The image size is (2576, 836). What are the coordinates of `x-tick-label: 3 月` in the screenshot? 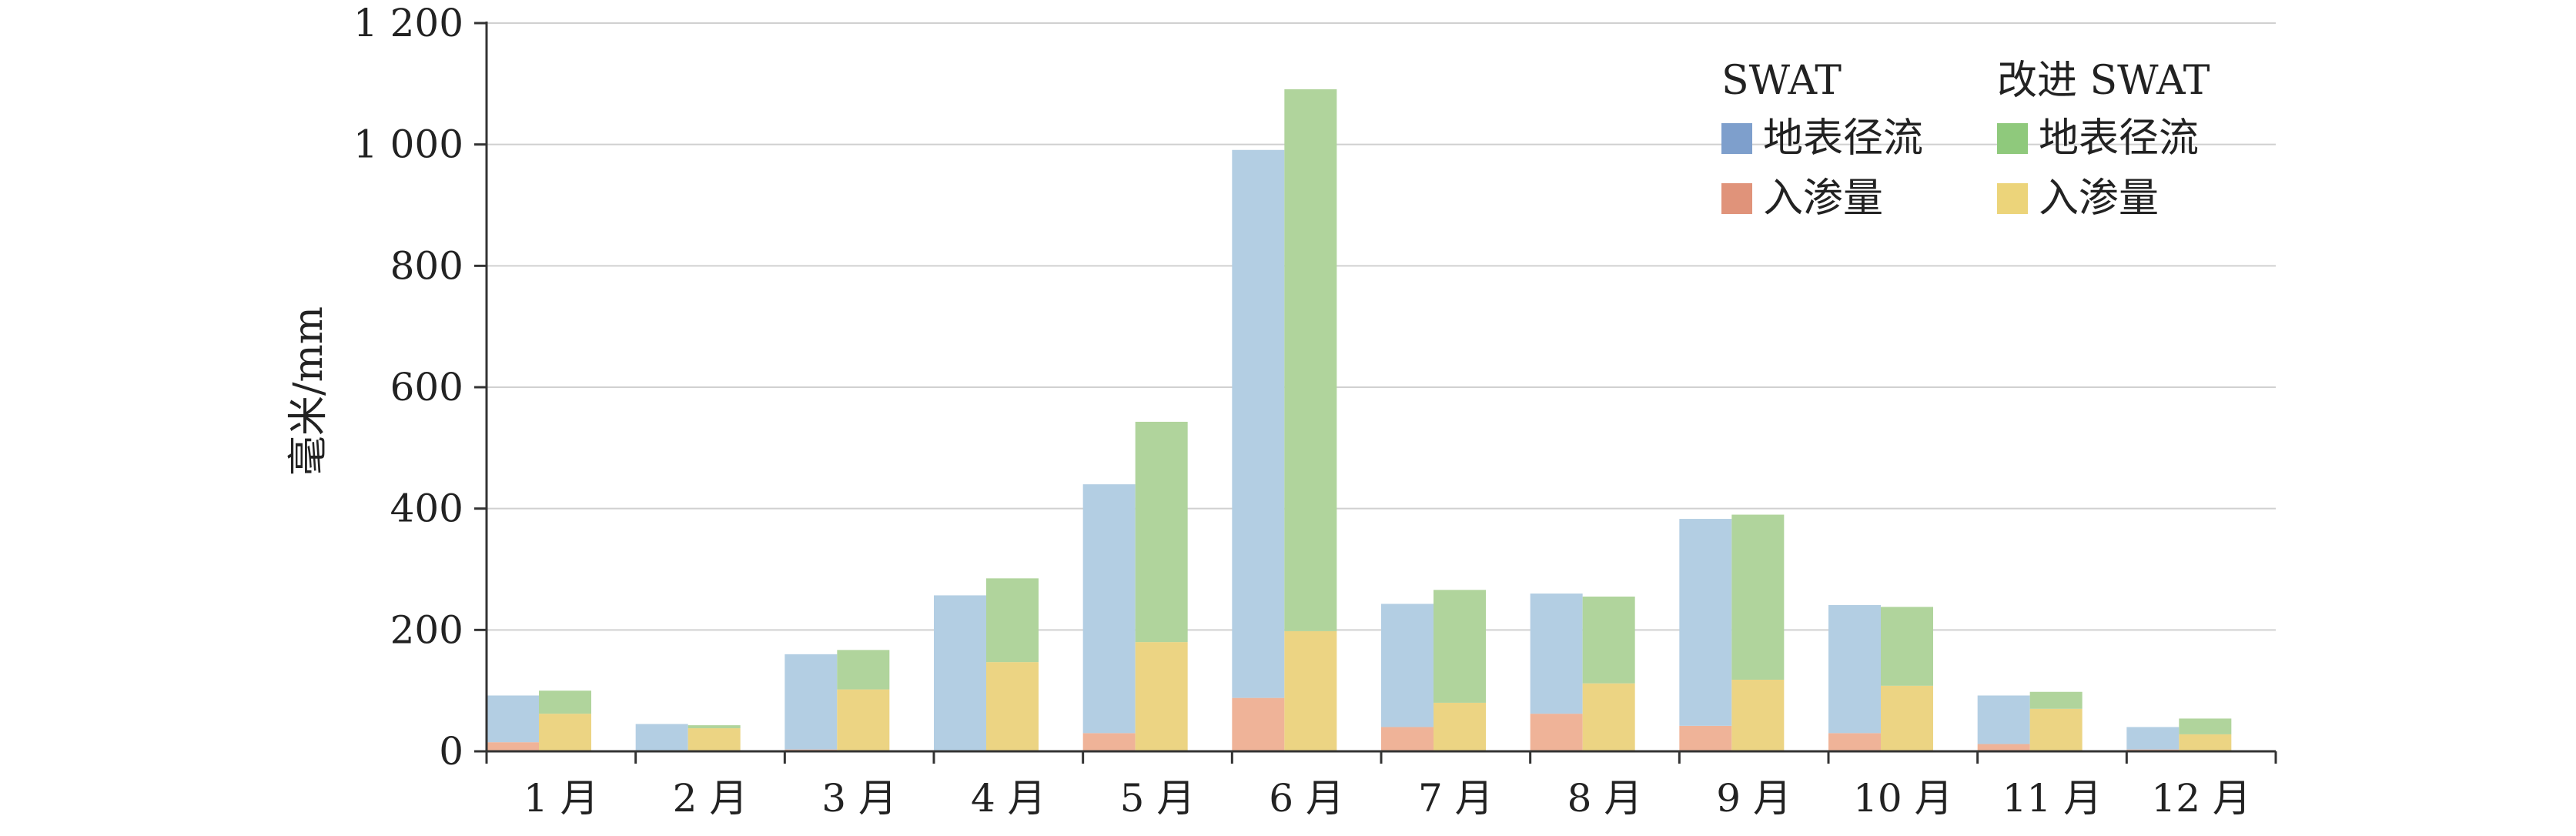 It's located at (859, 798).